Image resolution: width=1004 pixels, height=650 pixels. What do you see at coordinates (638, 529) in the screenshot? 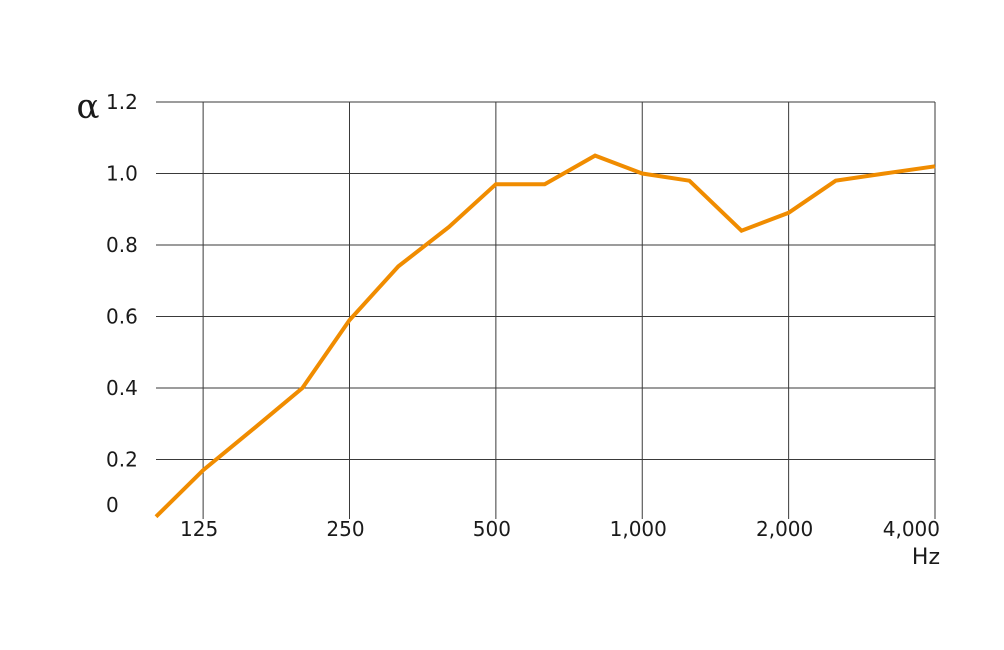
I see `x-tick-label: 1,000` at bounding box center [638, 529].